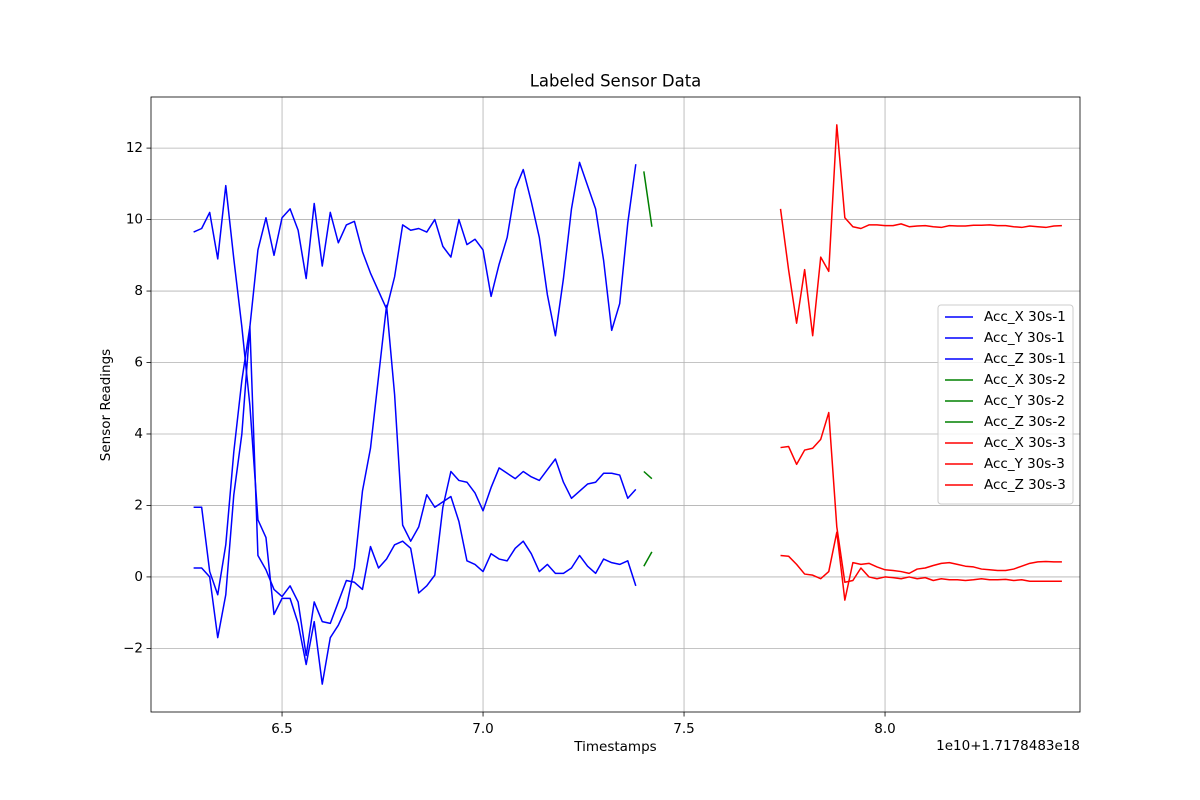  Describe the element at coordinates (616, 81) in the screenshot. I see `chart-title: Labeled Sensor Data` at that location.